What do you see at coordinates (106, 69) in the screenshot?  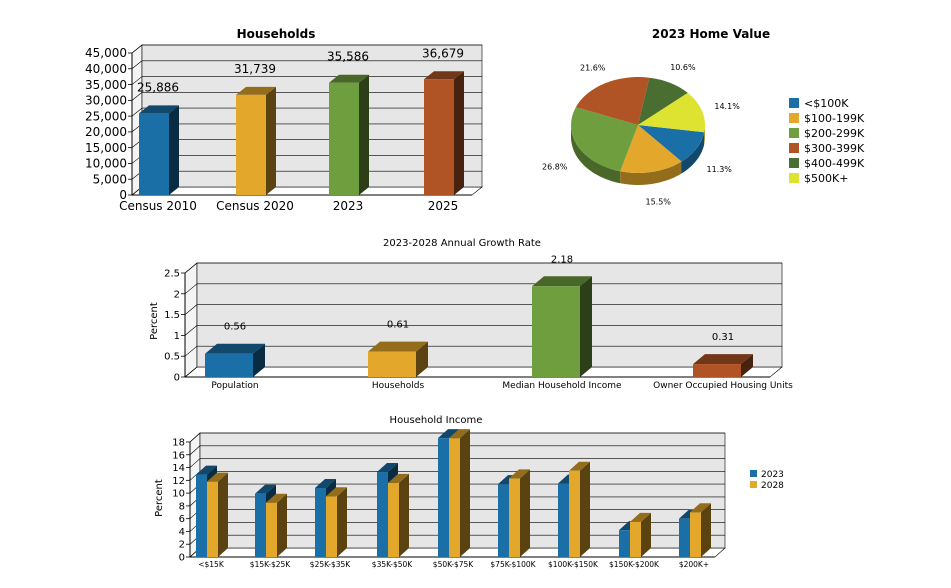 I see `households-y-tick-label: 40,000` at bounding box center [106, 69].